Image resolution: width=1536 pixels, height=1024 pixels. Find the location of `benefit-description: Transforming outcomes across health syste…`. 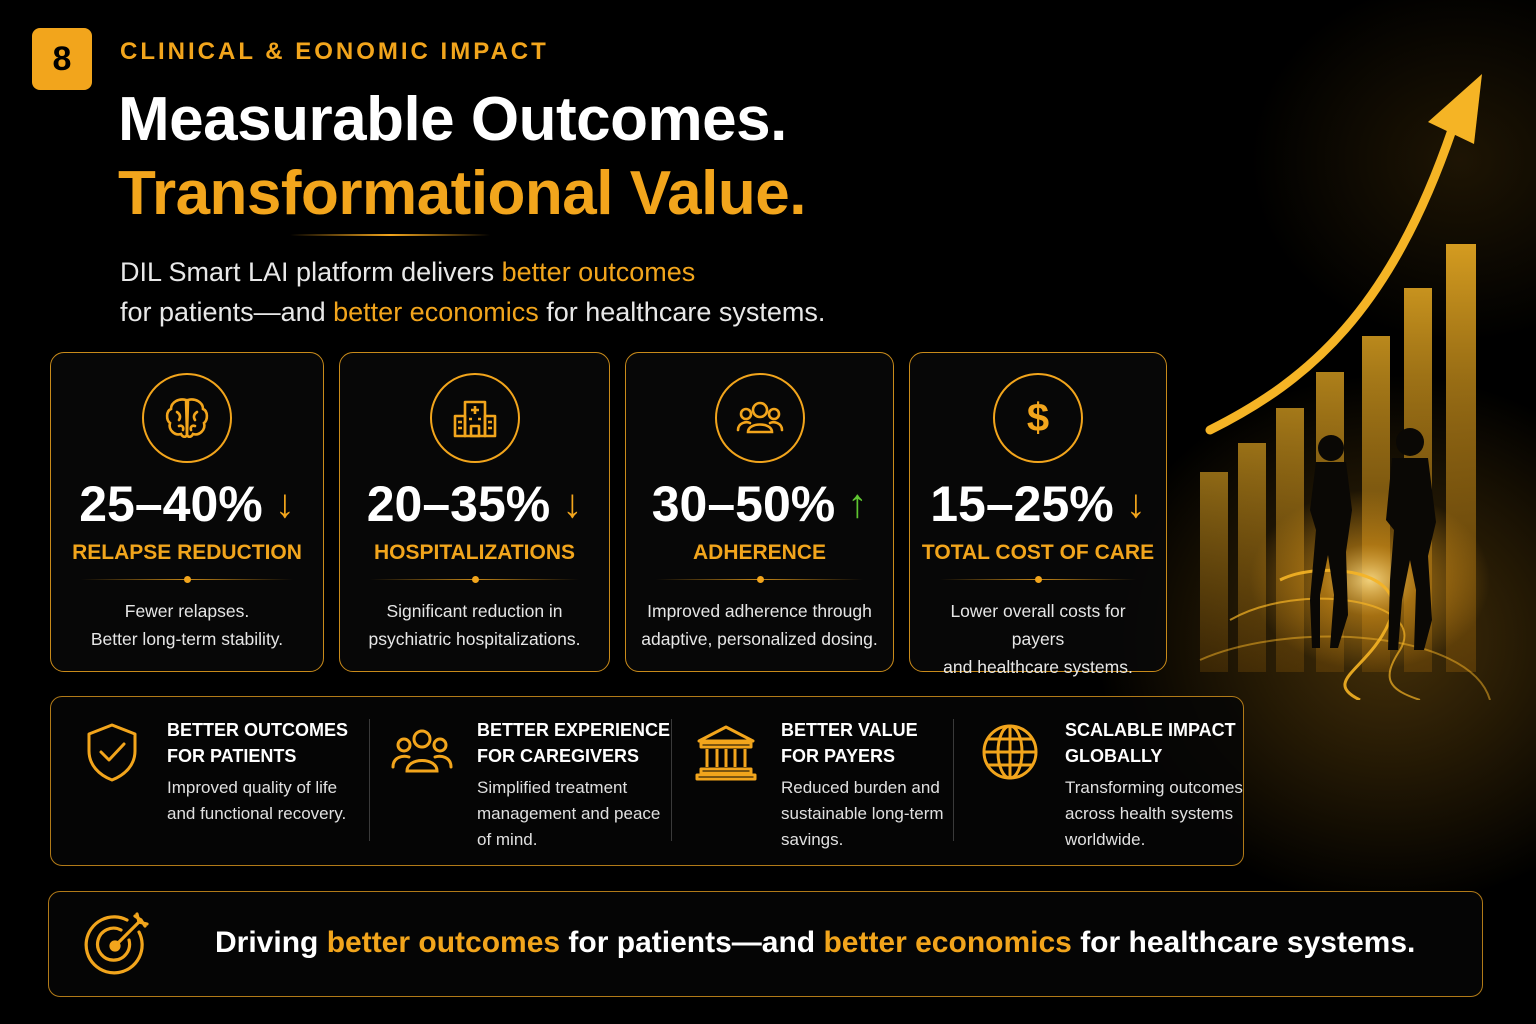

benefit-description: Transforming outcomes across health syste… is located at coordinates (1154, 813).